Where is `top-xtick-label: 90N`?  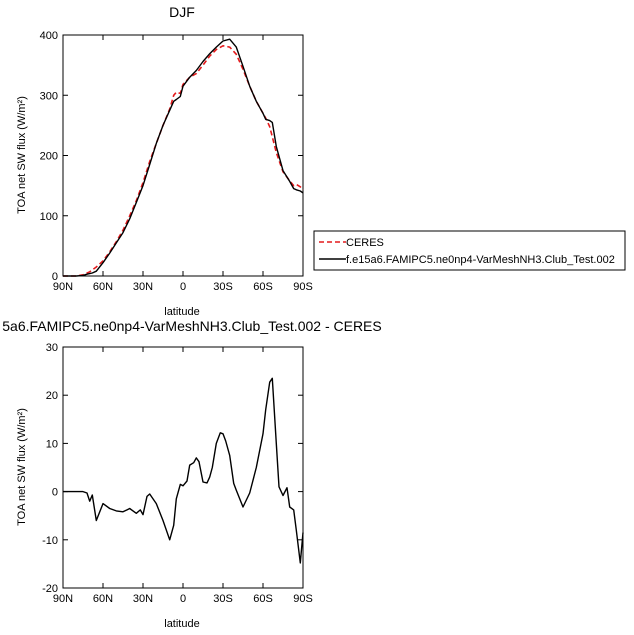 top-xtick-label: 90N is located at coordinates (63, 287).